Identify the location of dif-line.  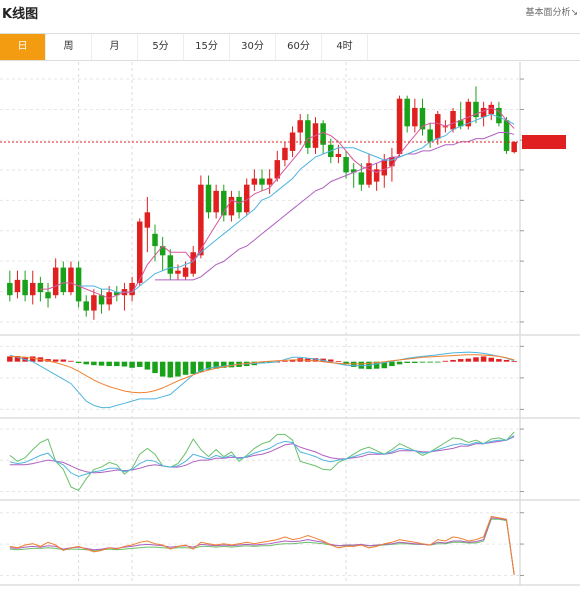
(262, 380).